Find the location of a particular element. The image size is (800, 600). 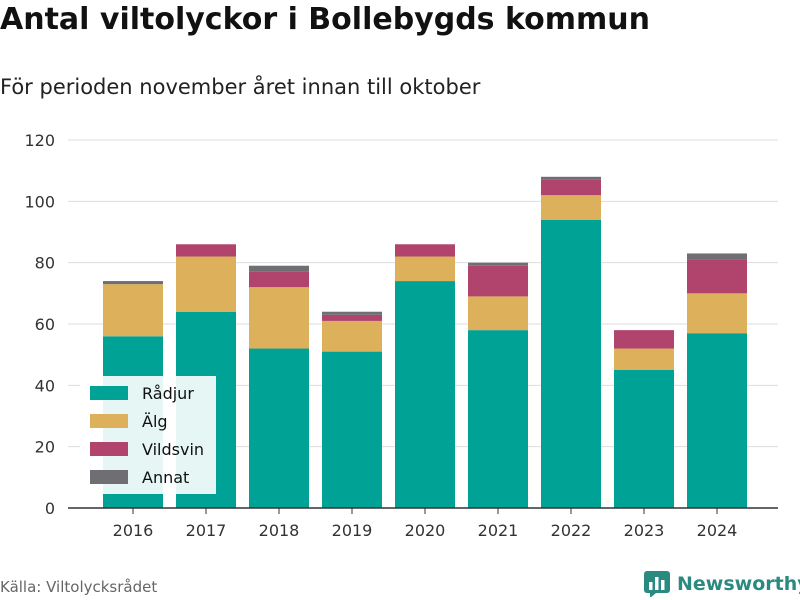

bar-segment-Vildsvin-2017 is located at coordinates (206, 250).